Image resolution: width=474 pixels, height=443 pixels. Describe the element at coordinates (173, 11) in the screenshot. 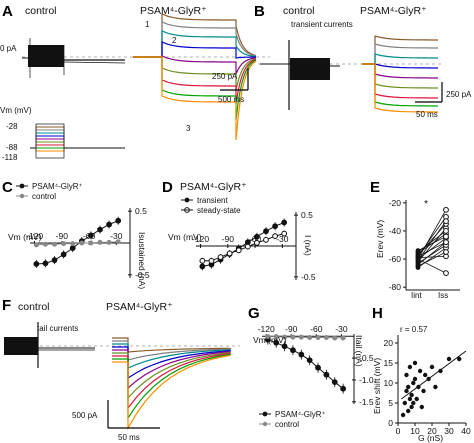

I see `panel-a-title-psam: PSAM⁴-GlyR⁺` at that location.